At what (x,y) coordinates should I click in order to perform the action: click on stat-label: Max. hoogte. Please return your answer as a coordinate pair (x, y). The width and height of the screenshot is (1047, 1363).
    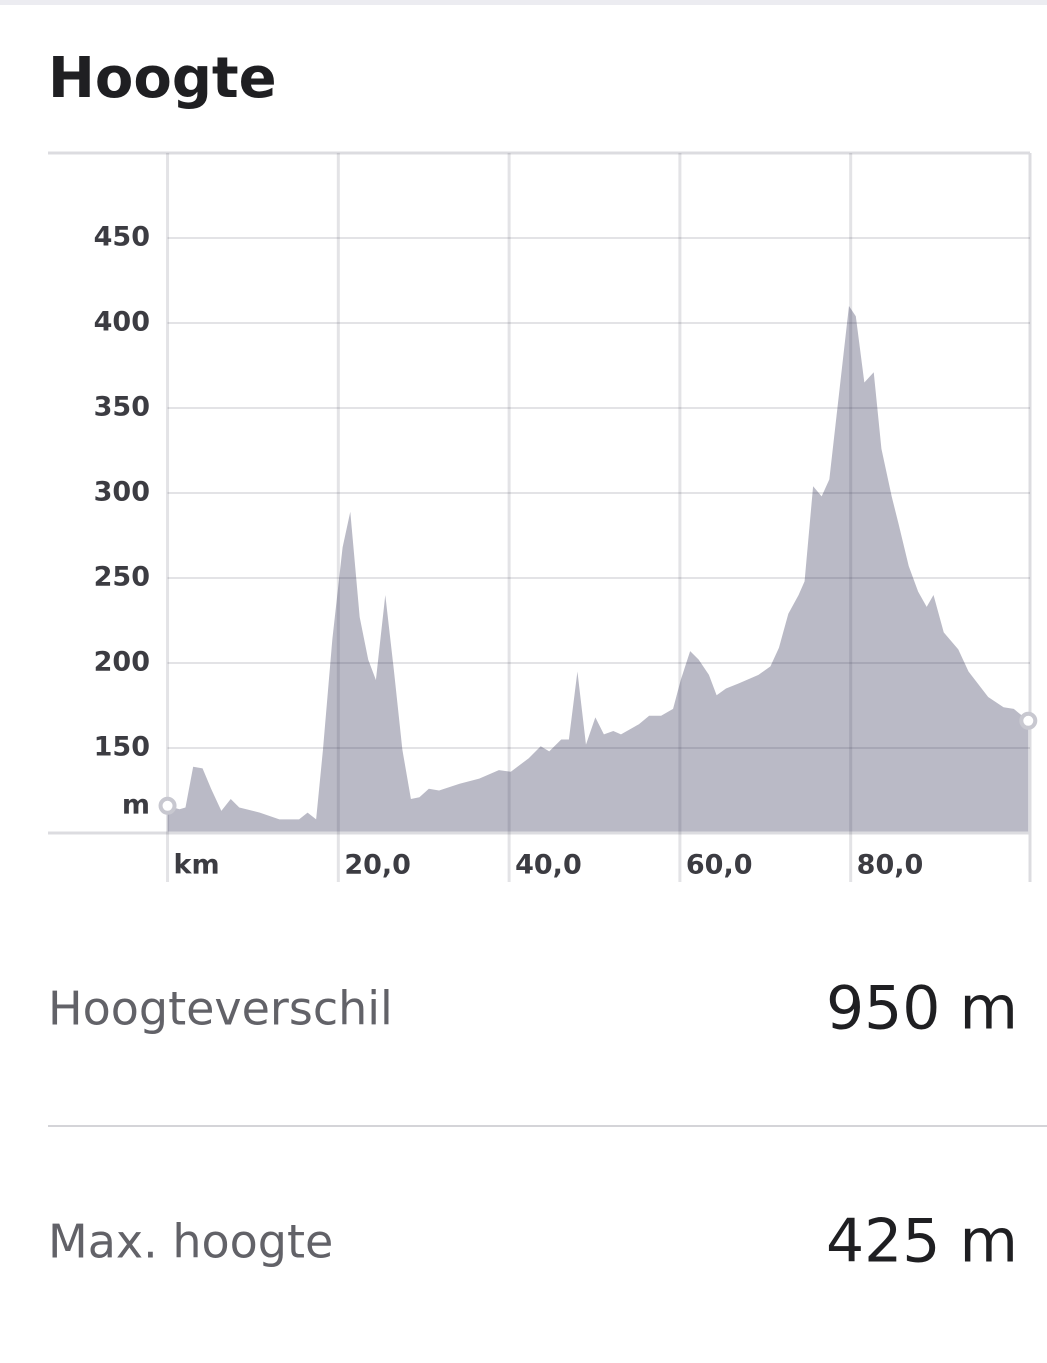
    Looking at the image, I should click on (190, 1242).